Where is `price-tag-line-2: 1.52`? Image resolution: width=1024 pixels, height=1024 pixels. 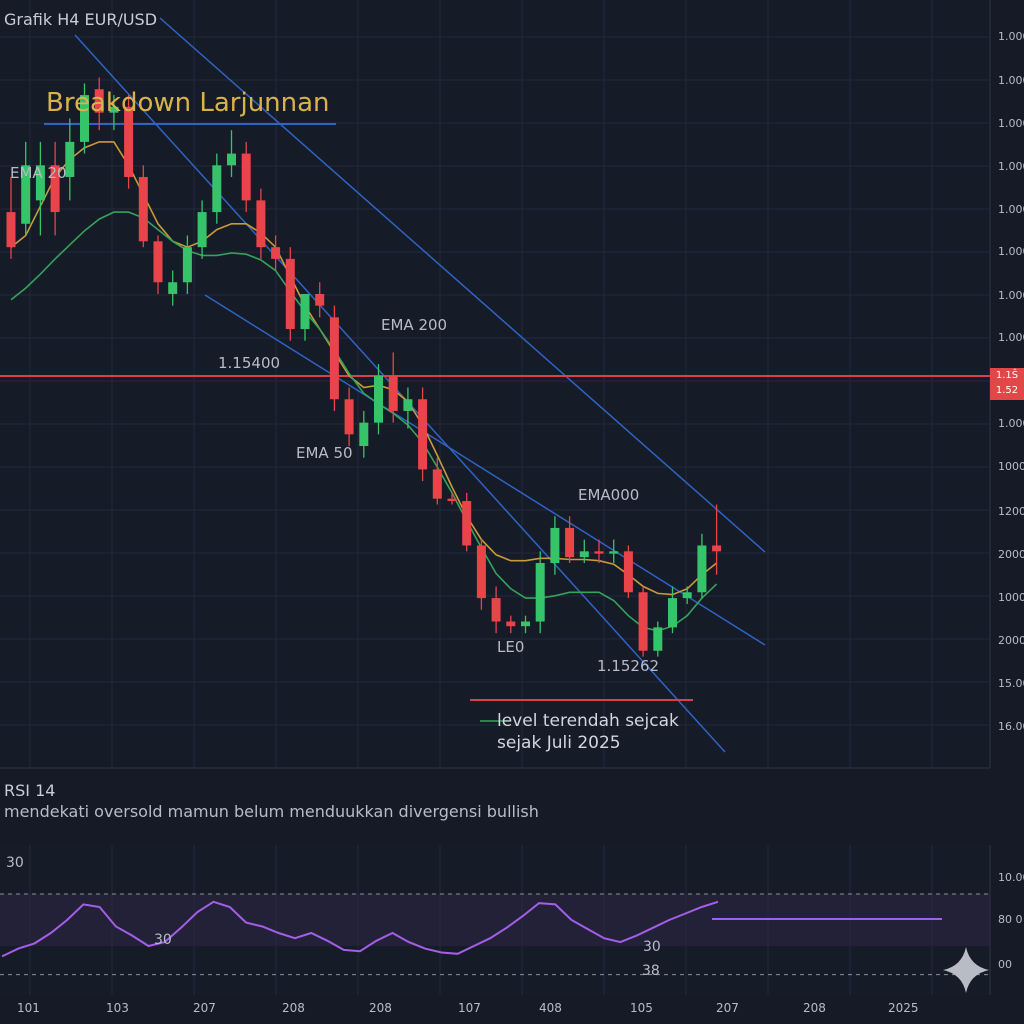 price-tag-line-2: 1.52 is located at coordinates (1007, 390).